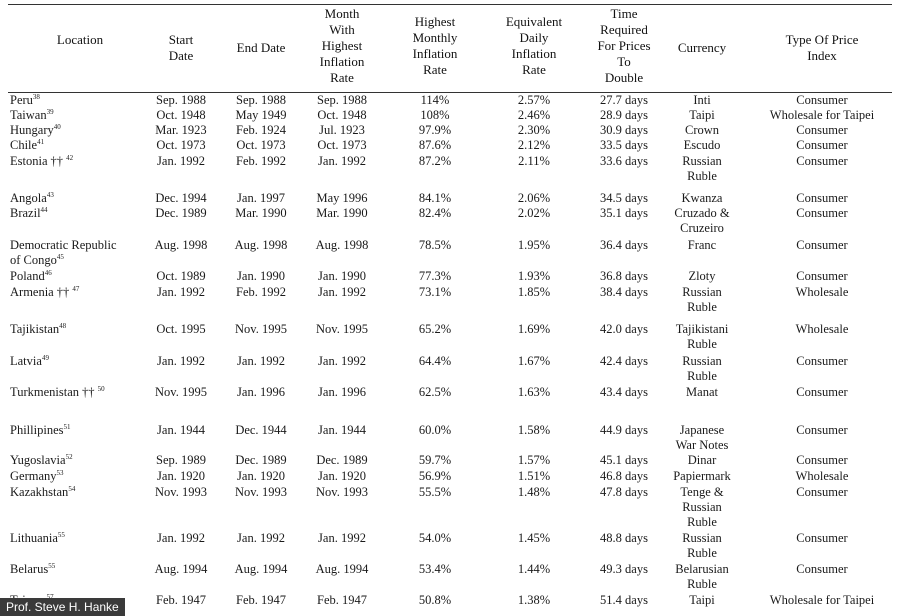  What do you see at coordinates (261, 161) in the screenshot?
I see `cell-end: Feb. 1992` at bounding box center [261, 161].